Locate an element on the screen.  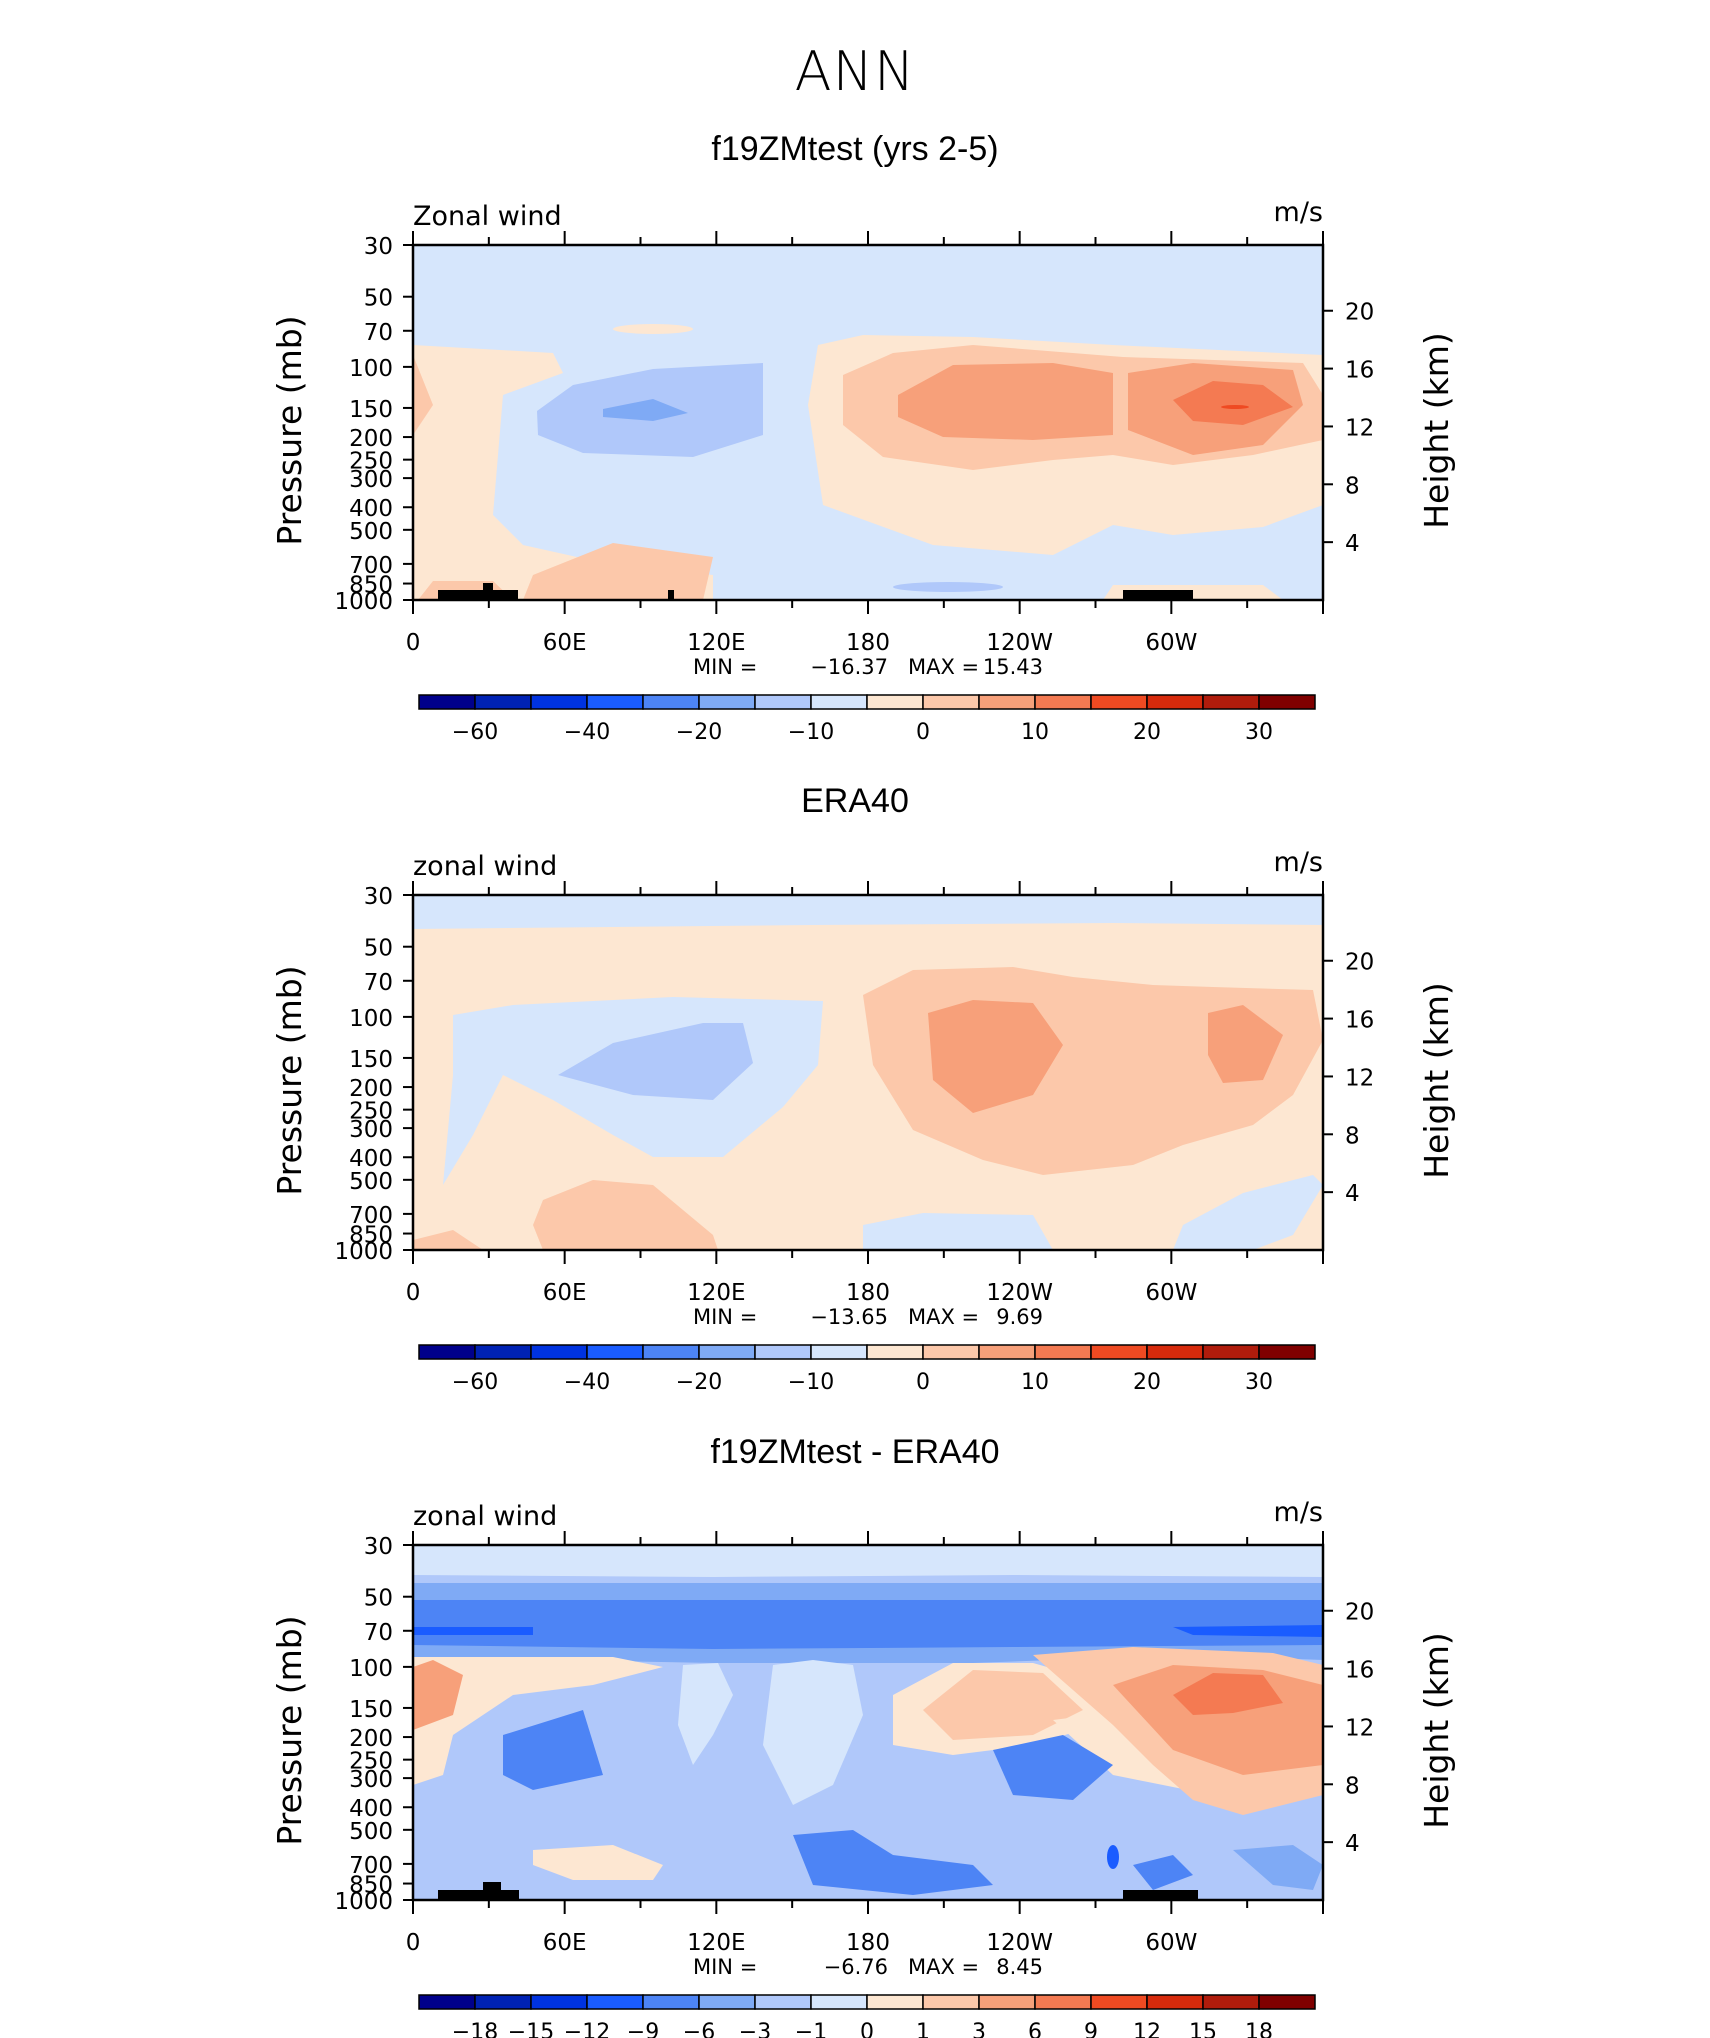
max-value: 15.43 is located at coordinates (1013, 667).